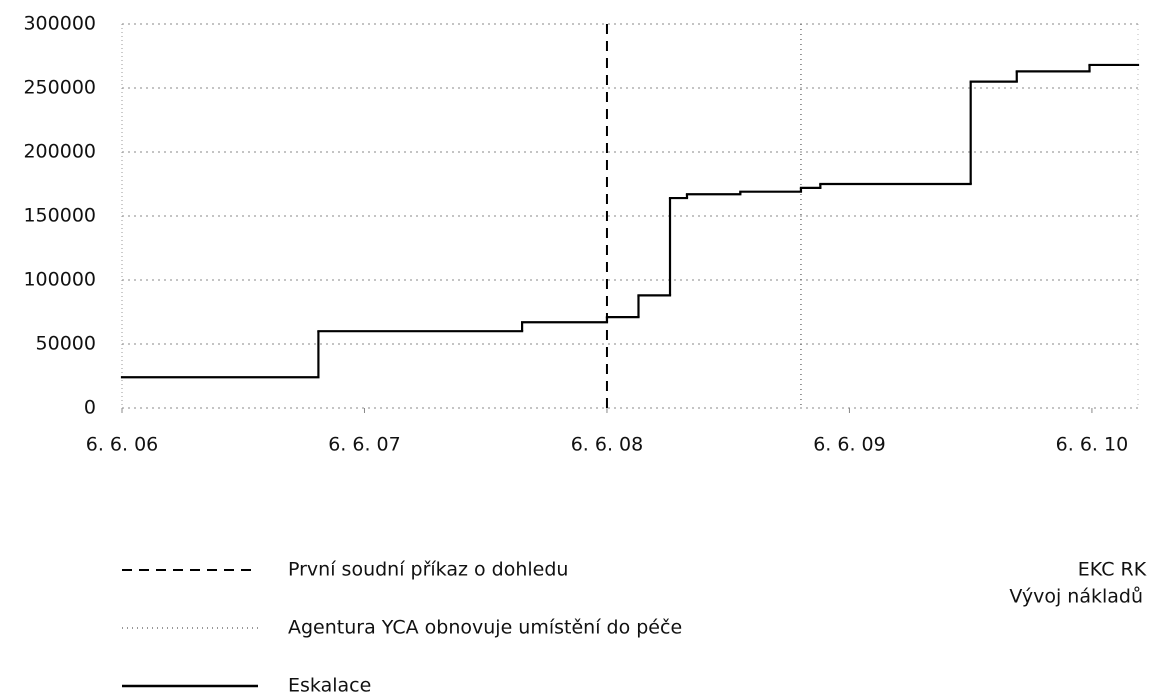 The width and height of the screenshot is (1149, 698). Describe the element at coordinates (59, 152) in the screenshot. I see `y-tick-label: 200000` at that location.